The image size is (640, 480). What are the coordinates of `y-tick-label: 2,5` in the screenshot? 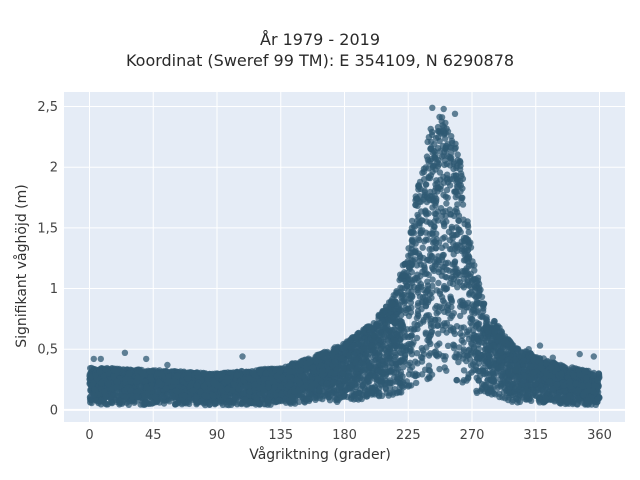 It's located at (47, 107).